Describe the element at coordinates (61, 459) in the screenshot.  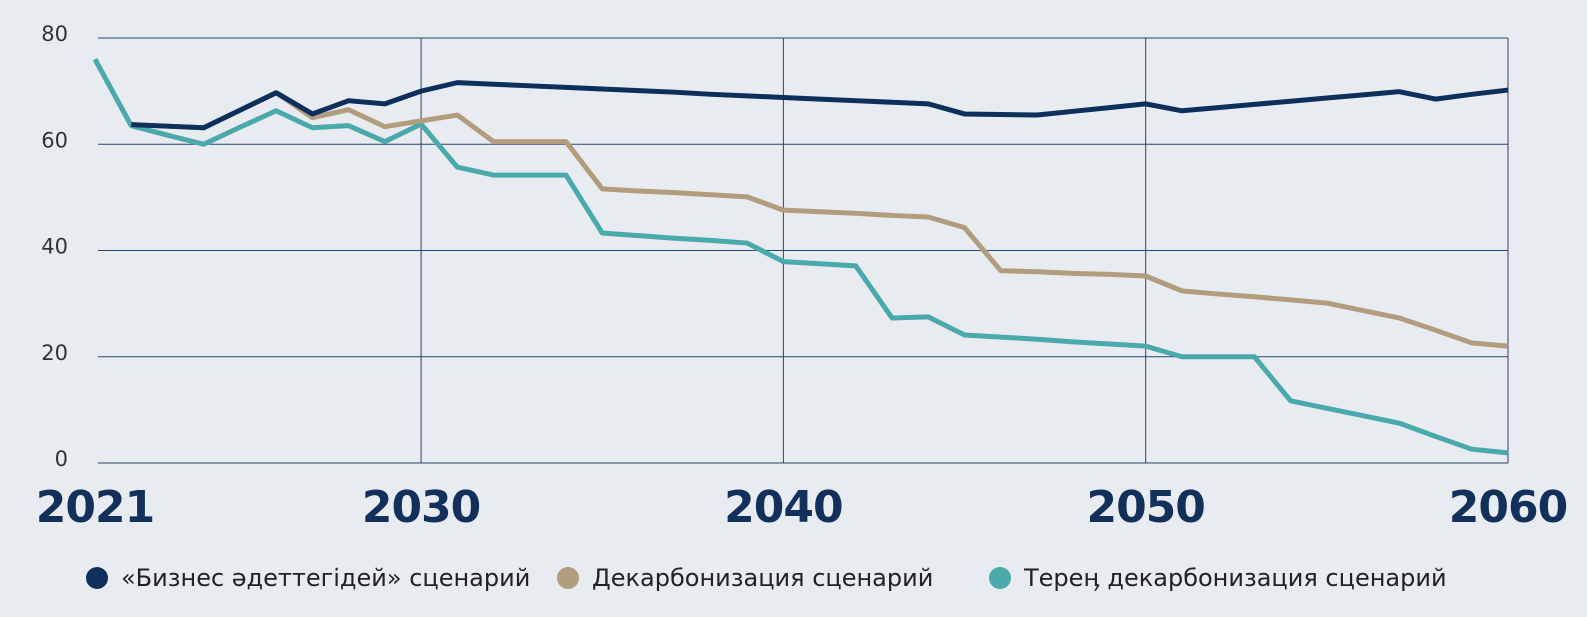
I see `y-tick-label: 0` at that location.